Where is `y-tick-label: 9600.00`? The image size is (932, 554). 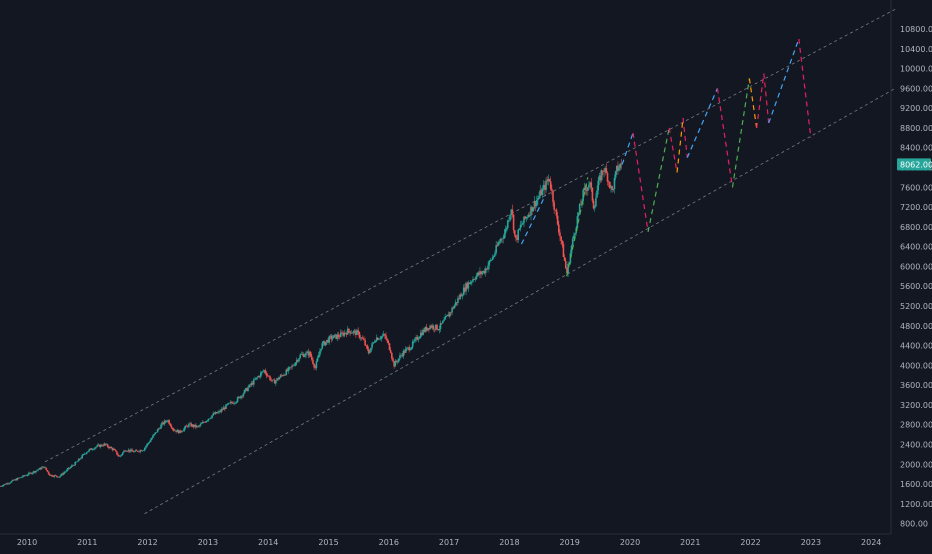 y-tick-label: 9600.00 is located at coordinates (916, 88).